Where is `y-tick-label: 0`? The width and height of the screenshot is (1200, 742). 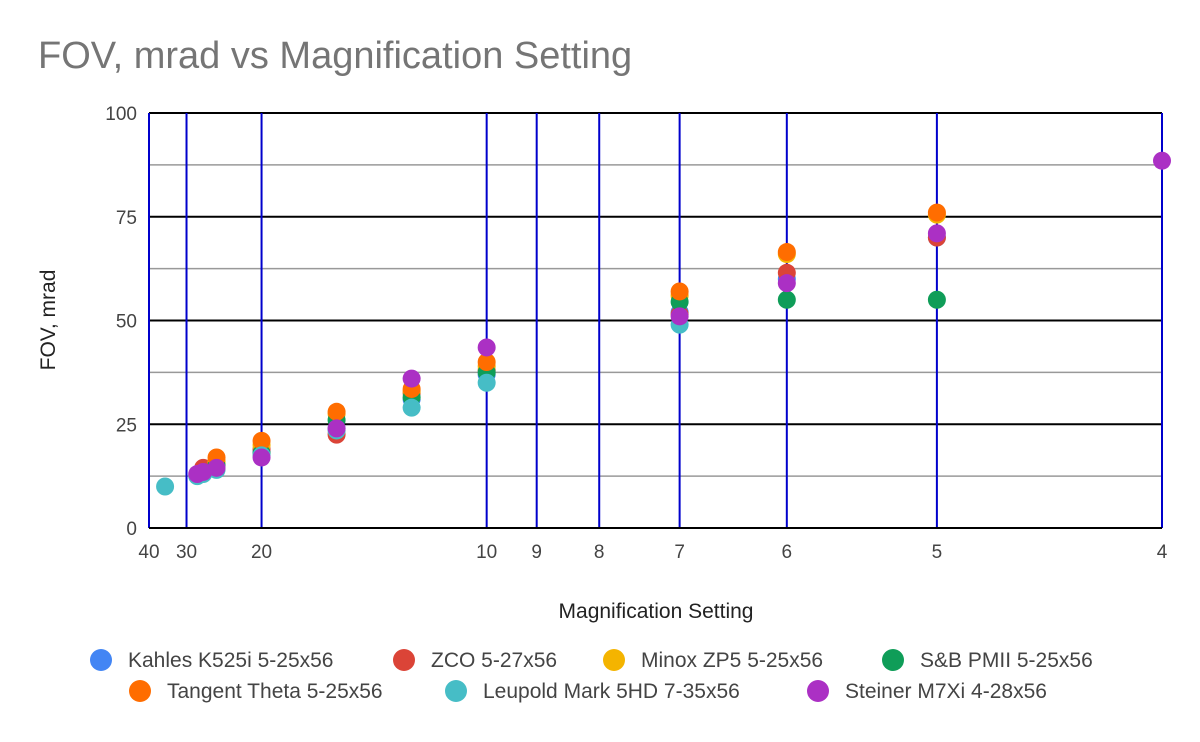 y-tick-label: 0 is located at coordinates (131, 529).